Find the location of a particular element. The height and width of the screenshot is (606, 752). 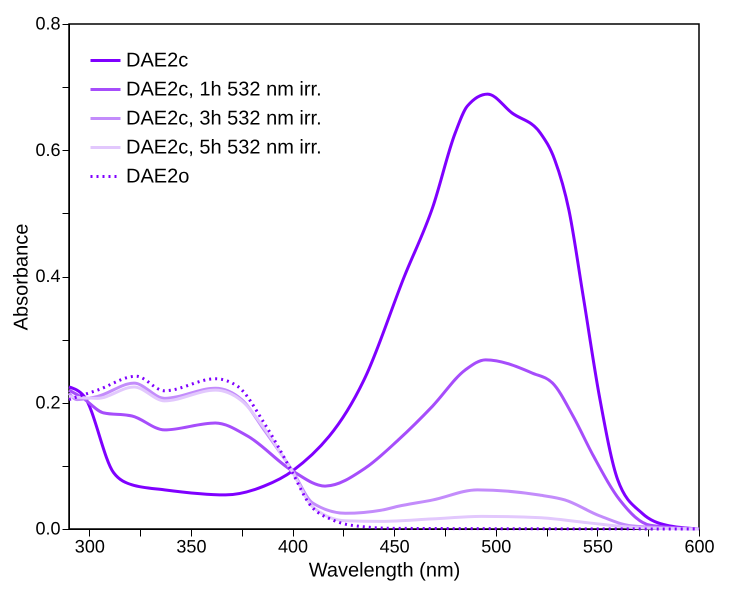

y-tick-label: 0.2 is located at coordinates (47, 402).